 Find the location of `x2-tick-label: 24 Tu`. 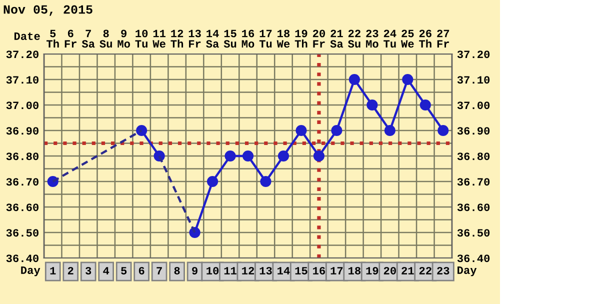

x2-tick-label: 24 Tu is located at coordinates (390, 39).